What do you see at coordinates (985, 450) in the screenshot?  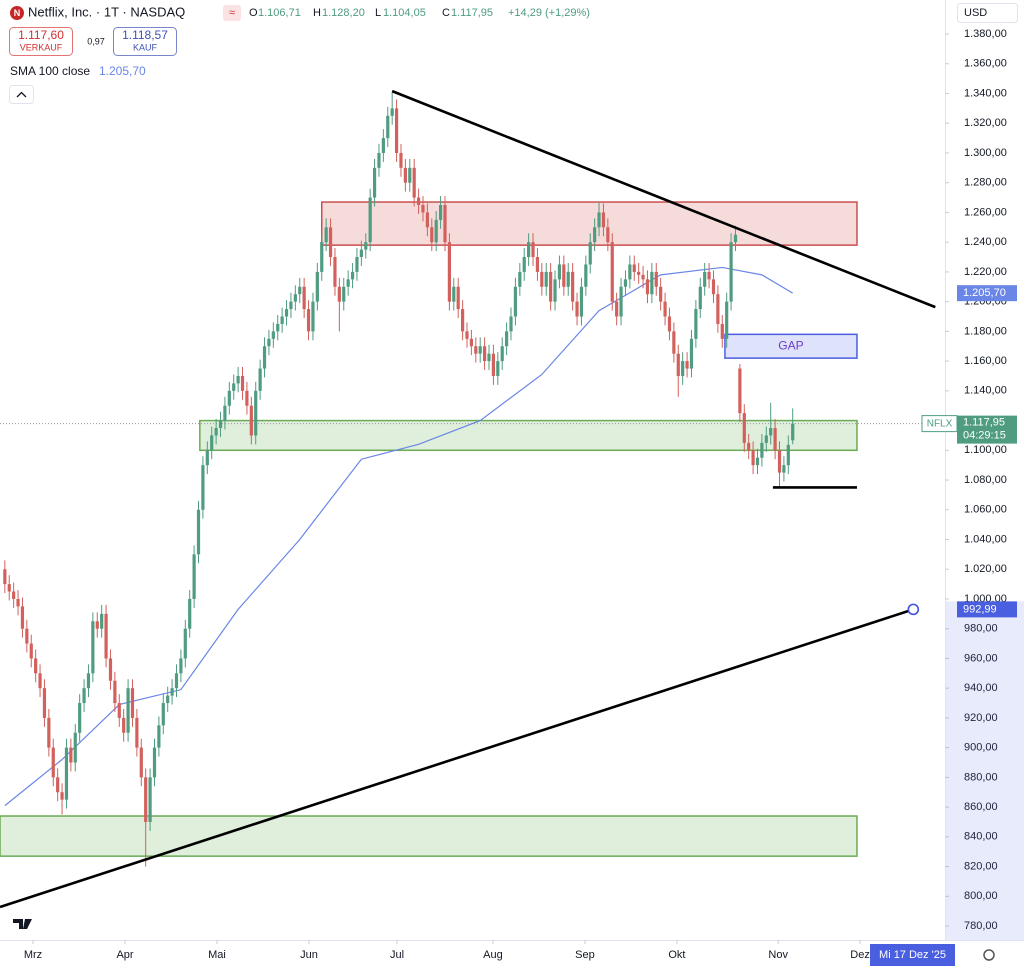 I see `y-tick-label: 1.100,00` at bounding box center [985, 450].